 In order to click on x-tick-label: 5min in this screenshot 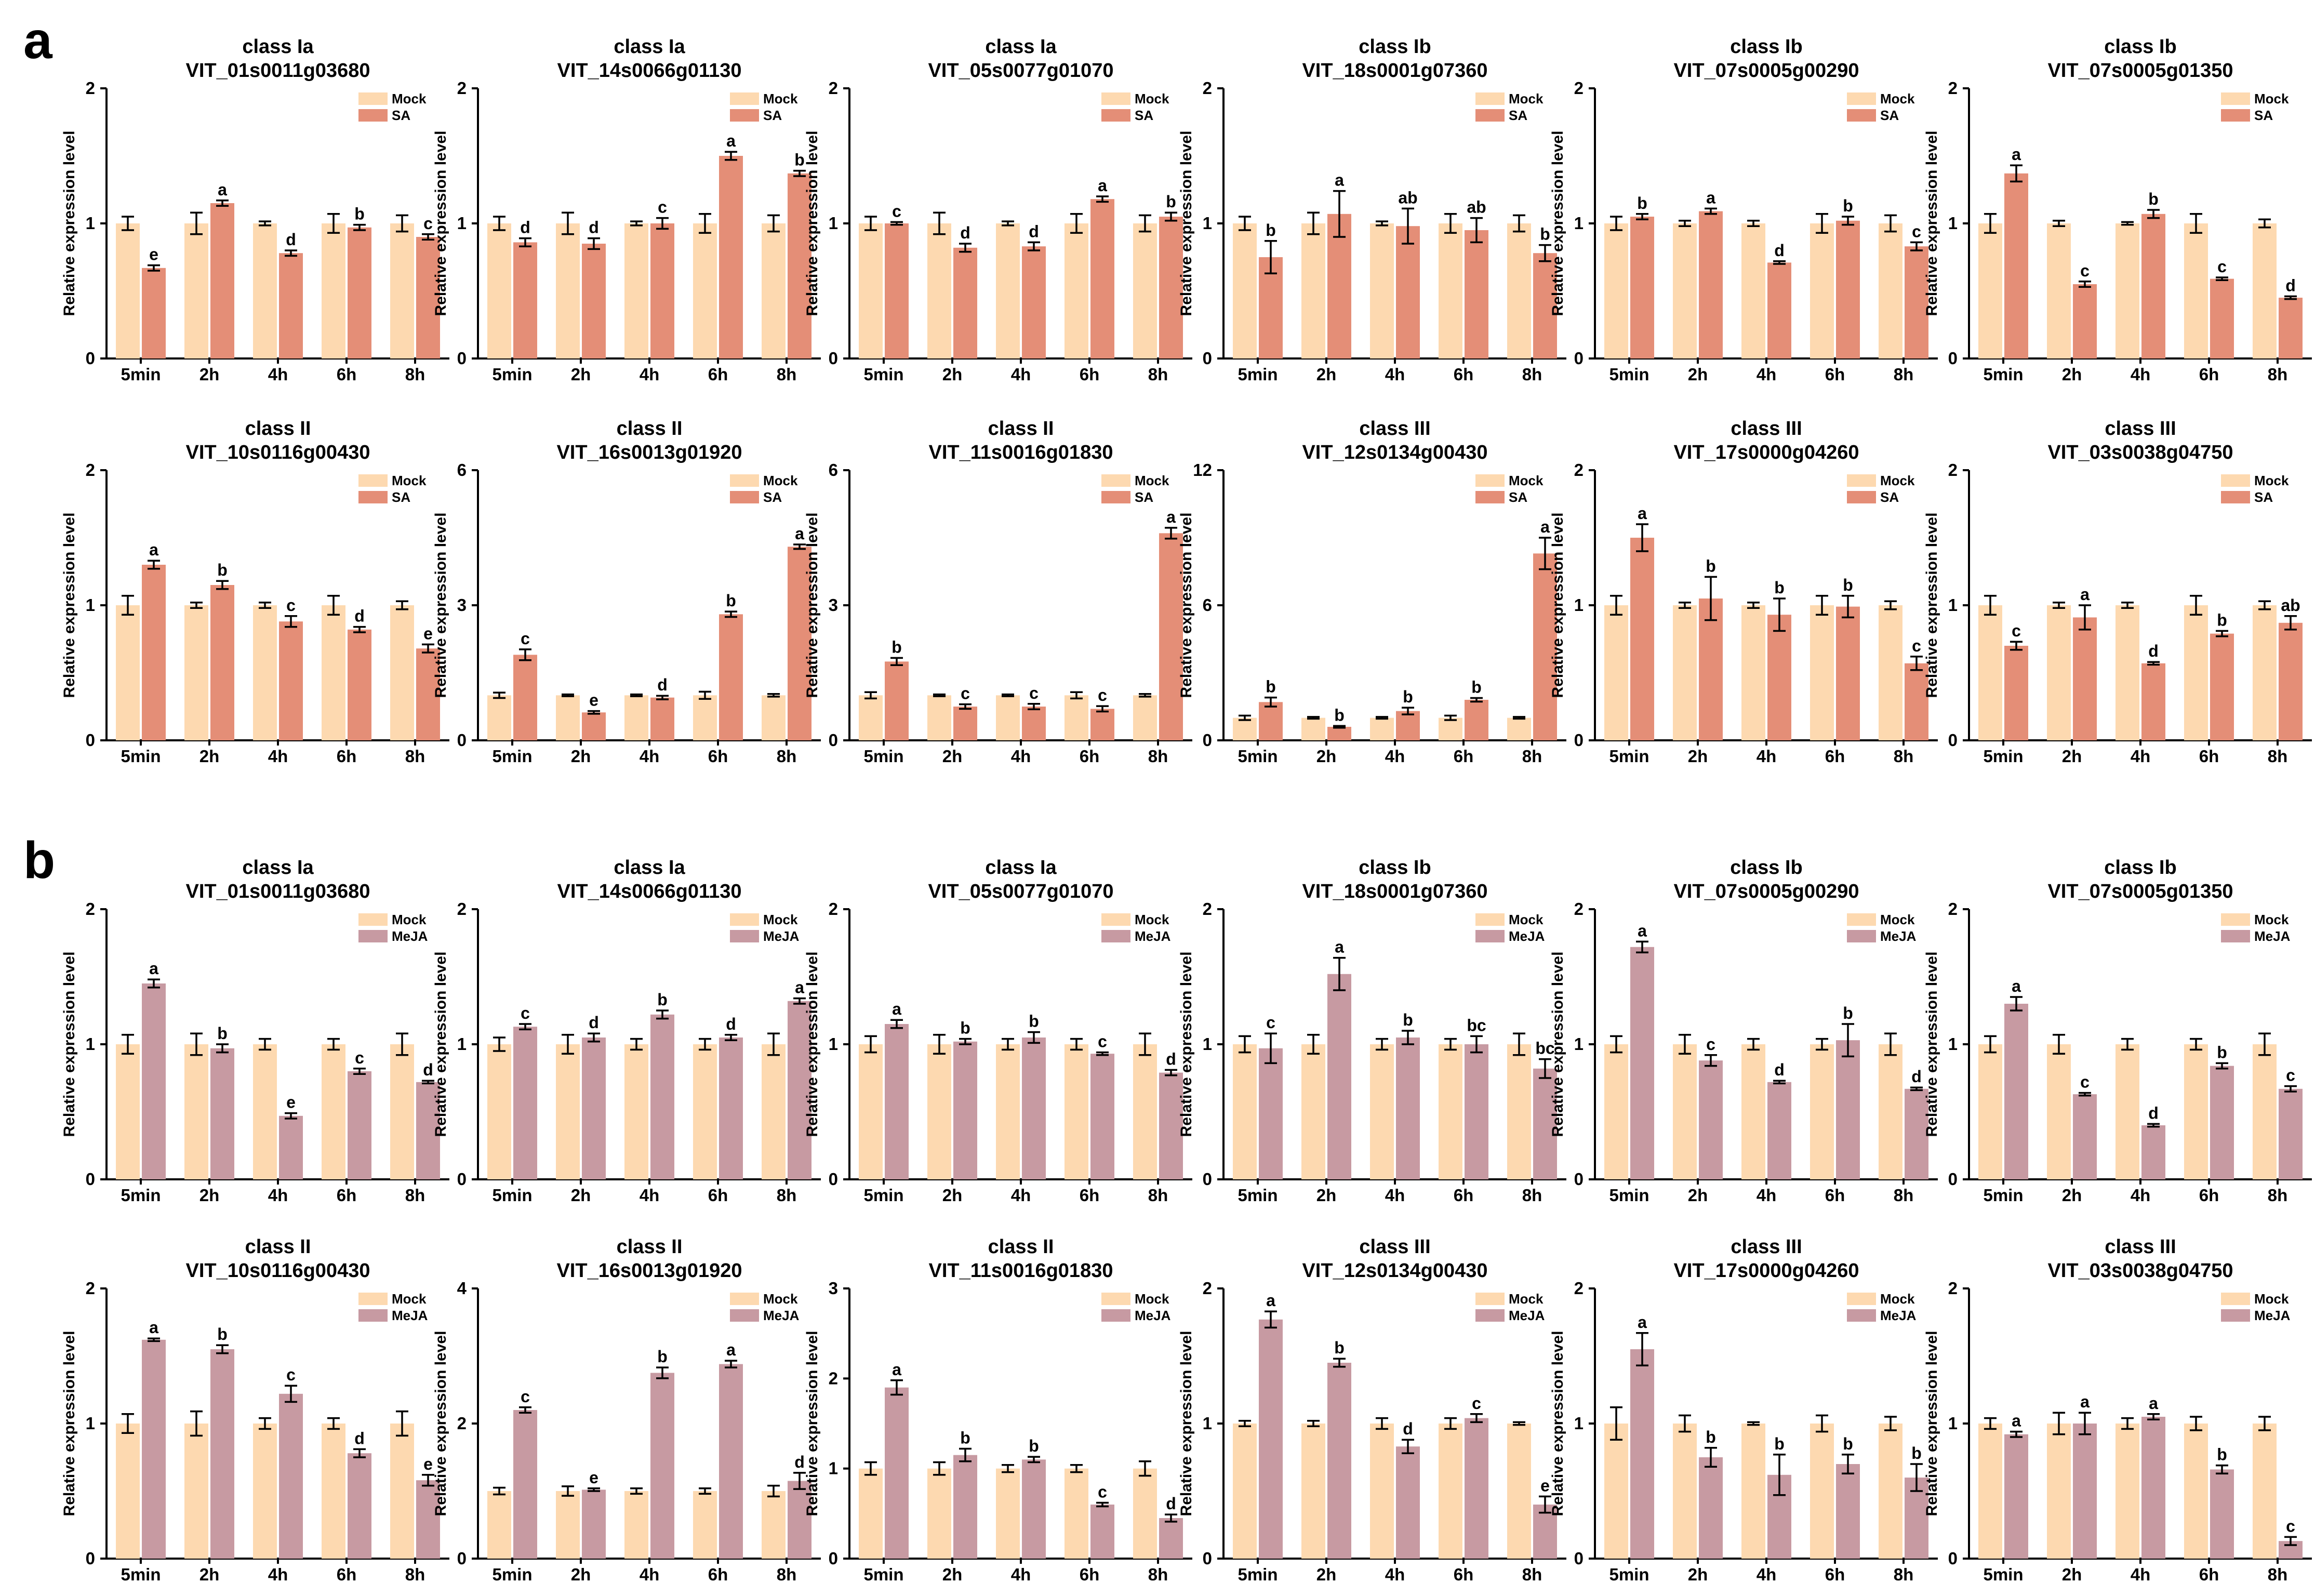, I will do `click(883, 756)`.